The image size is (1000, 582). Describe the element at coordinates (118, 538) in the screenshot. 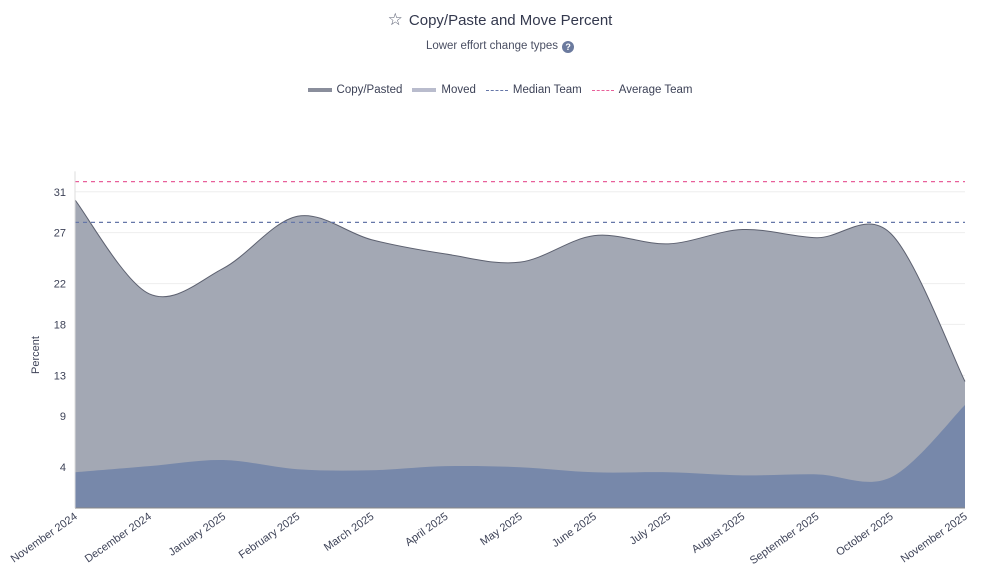

I see `x-tick-label: December 2024` at that location.